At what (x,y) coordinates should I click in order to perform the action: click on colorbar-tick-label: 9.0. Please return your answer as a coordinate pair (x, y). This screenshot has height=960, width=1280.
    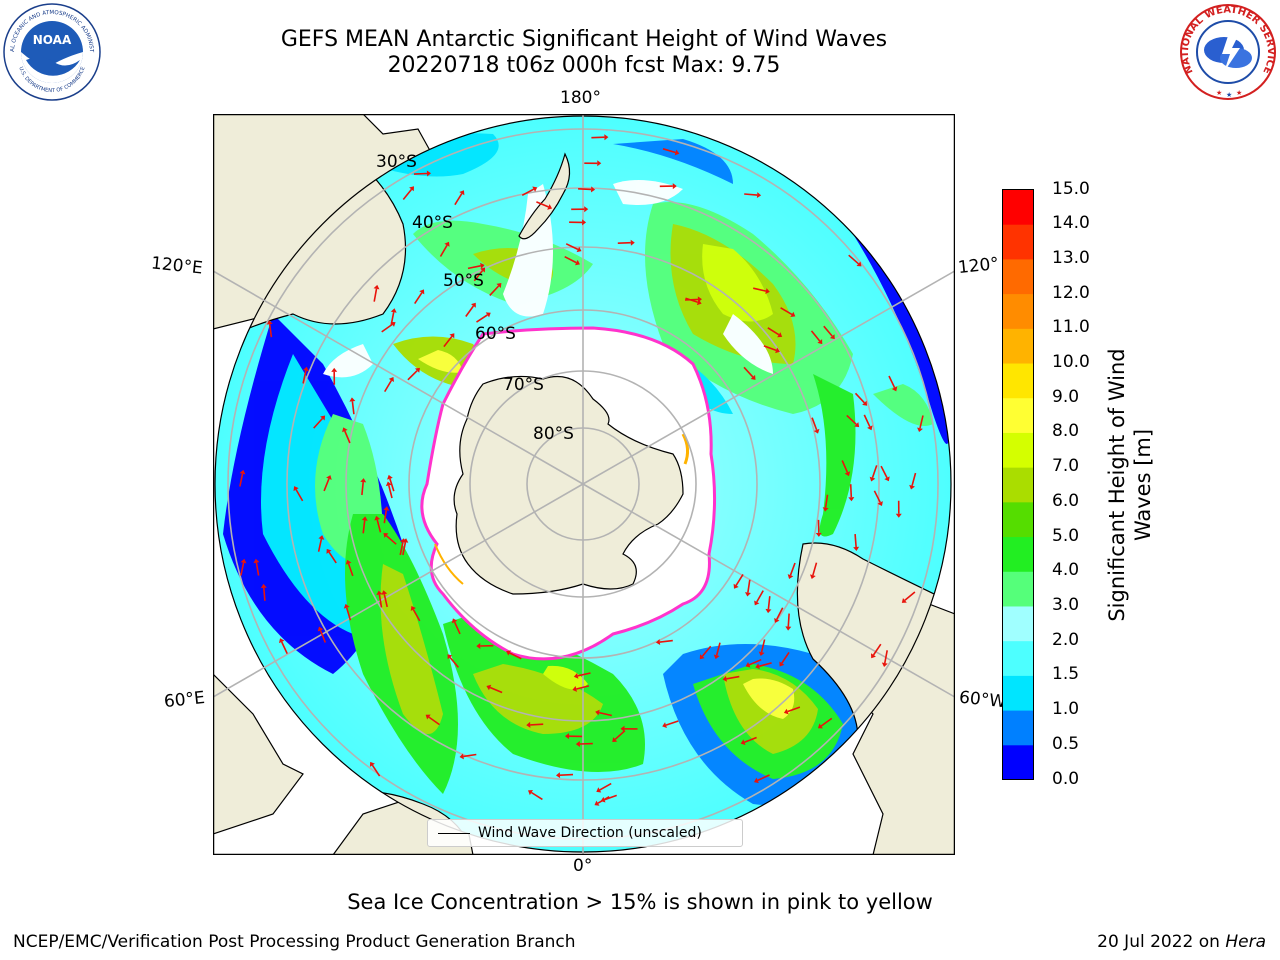
    Looking at the image, I should click on (1066, 396).